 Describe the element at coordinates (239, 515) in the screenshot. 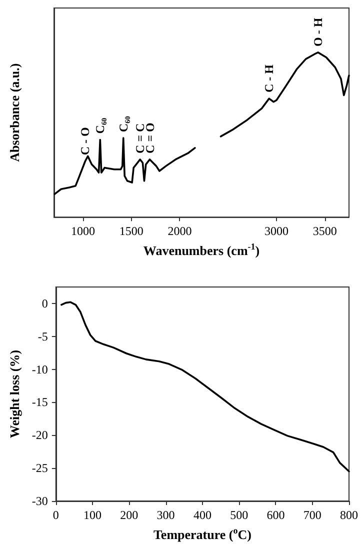

I see `x-tick-label: 500` at that location.